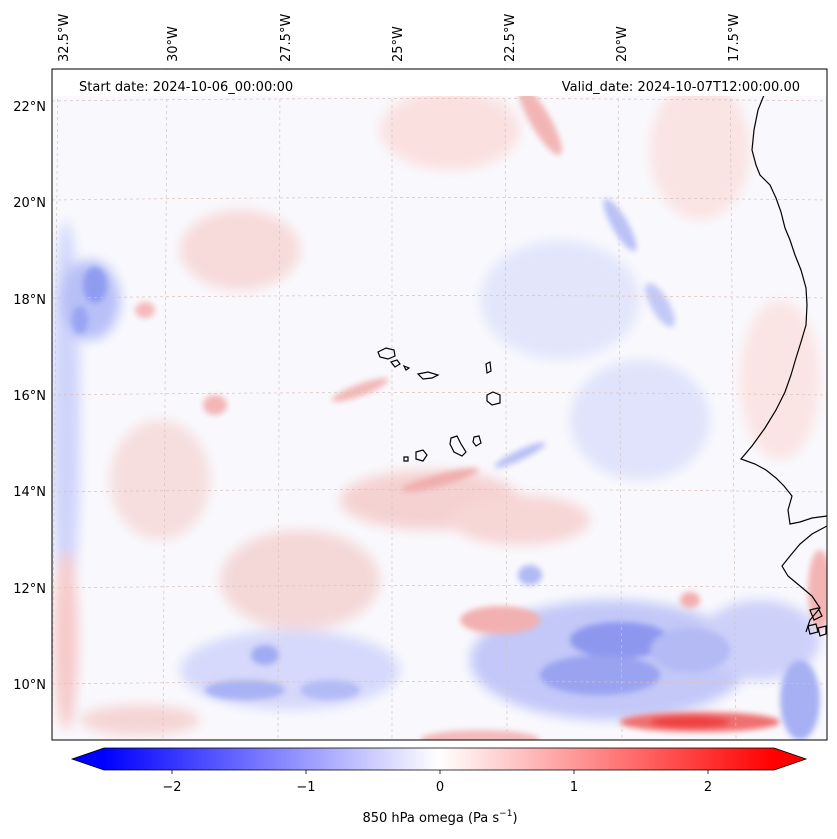  Describe the element at coordinates (477, 441) in the screenshot. I see `cape-verde-maio` at that location.